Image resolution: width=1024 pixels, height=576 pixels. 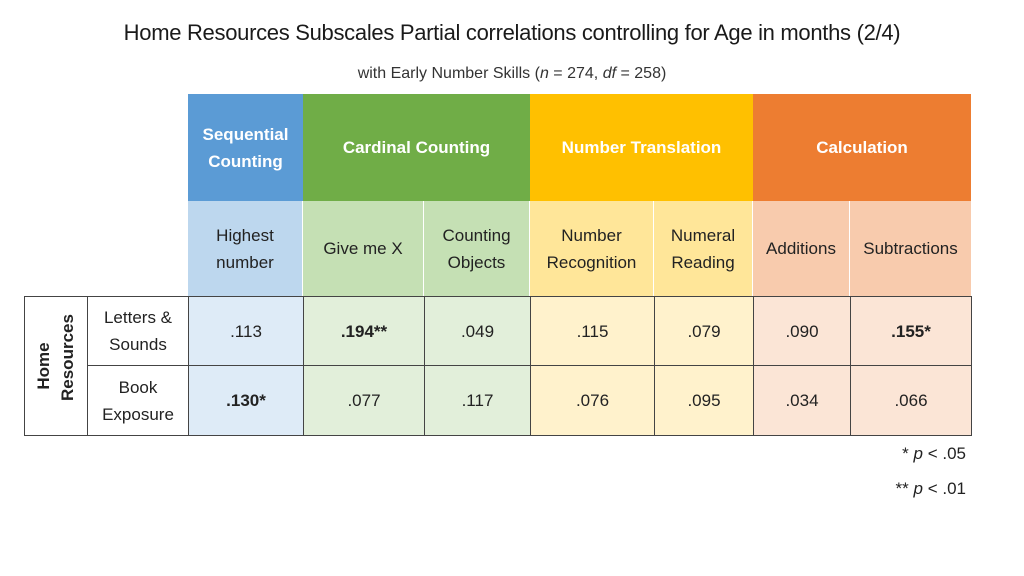 I want to click on cell-value: .113, so click(x=246, y=331).